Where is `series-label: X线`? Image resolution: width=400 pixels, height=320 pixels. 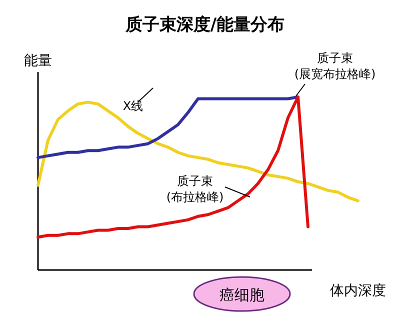 series-label: X线 is located at coordinates (133, 106).